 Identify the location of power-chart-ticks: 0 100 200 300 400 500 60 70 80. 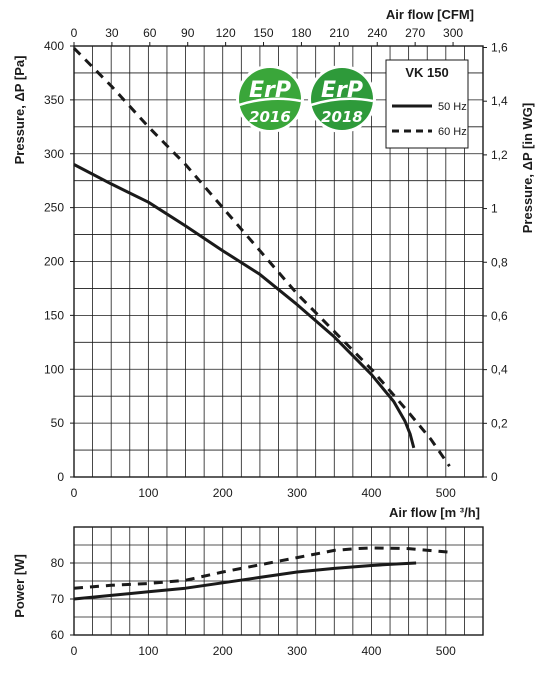
(254, 607).